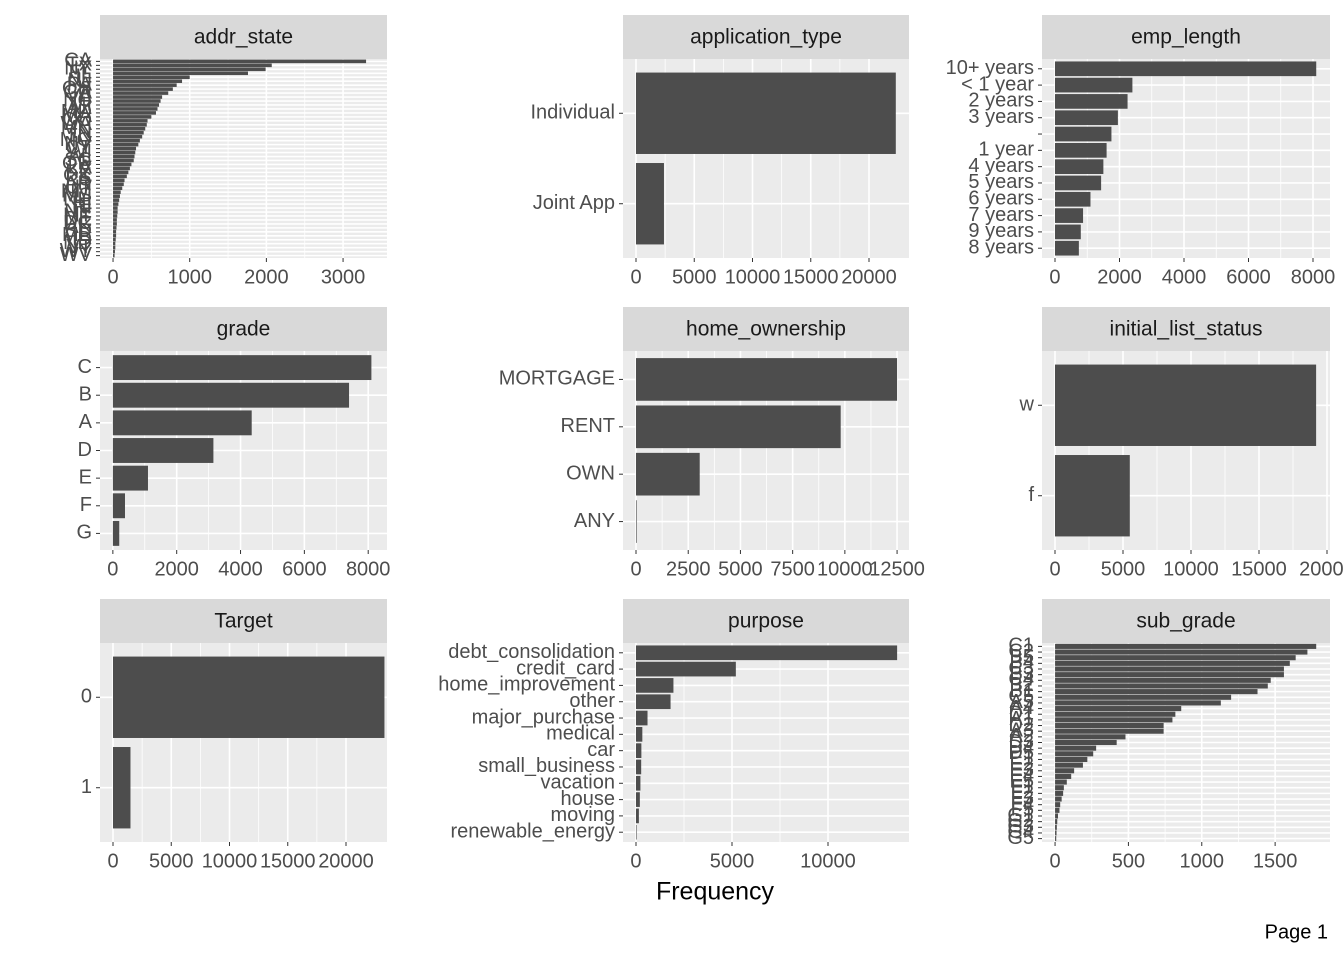 This screenshot has height=960, width=1344. I want to click on y-tick-label: E2, so click(1022, 764).